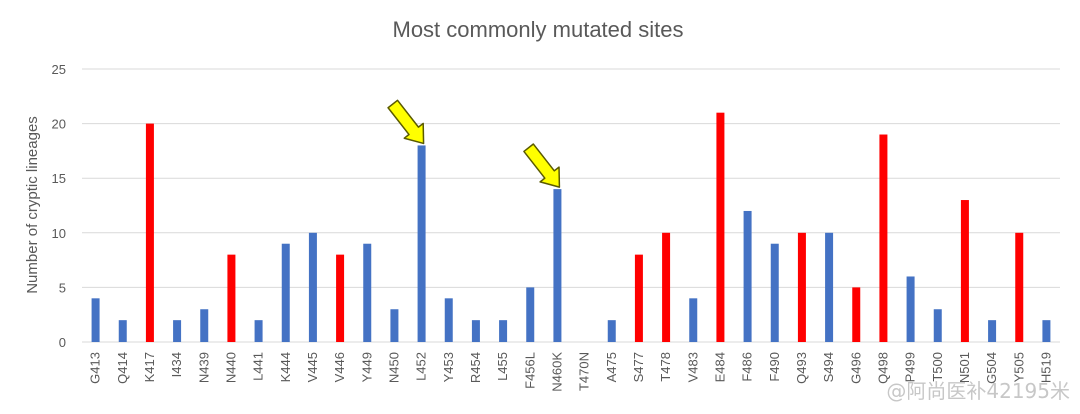 This screenshot has width=1080, height=414. What do you see at coordinates (883, 238) in the screenshot?
I see `bar-q498` at bounding box center [883, 238].